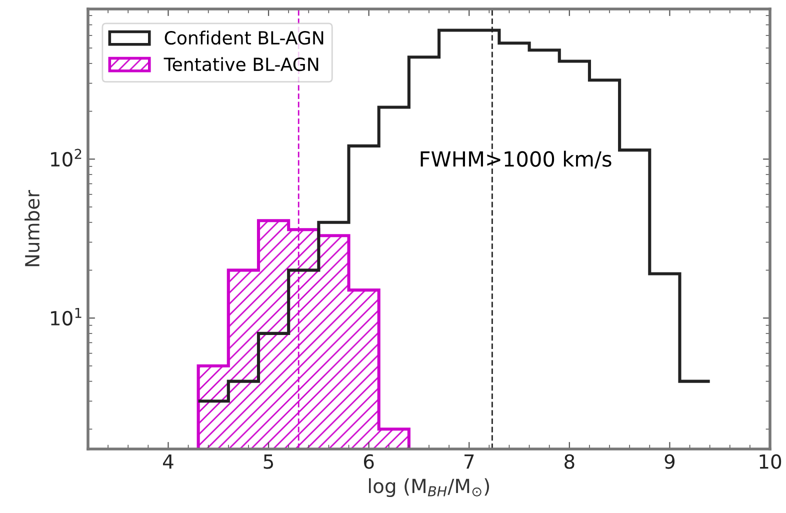 The image size is (786, 513). What do you see at coordinates (66, 157) in the screenshot?
I see `y-tick-label: 10$^{2}$` at bounding box center [66, 157].